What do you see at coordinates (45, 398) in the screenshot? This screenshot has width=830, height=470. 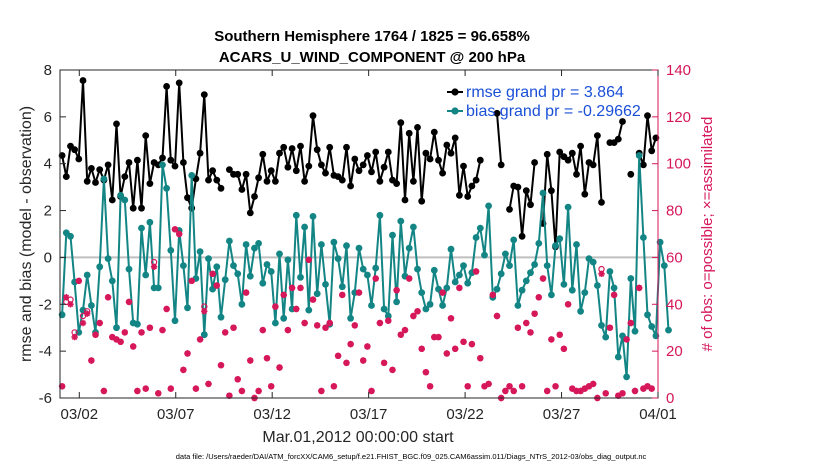 I see `y-left-tick-label: -6` at bounding box center [45, 398].